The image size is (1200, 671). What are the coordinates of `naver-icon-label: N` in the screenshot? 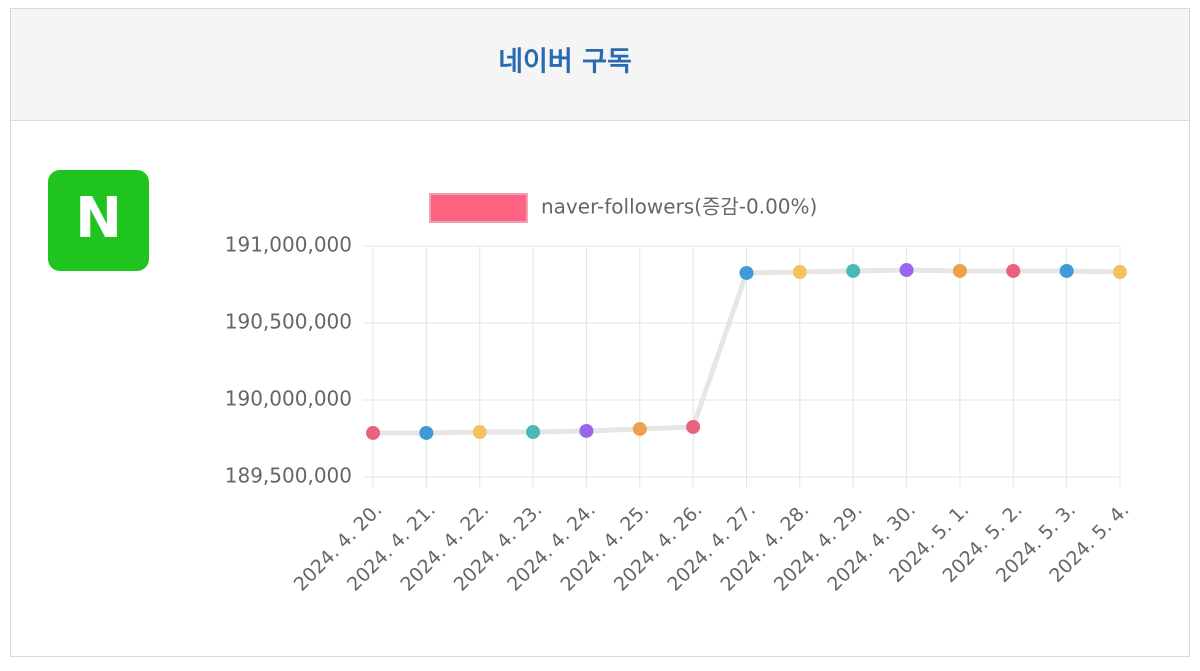 It's located at (98, 218).